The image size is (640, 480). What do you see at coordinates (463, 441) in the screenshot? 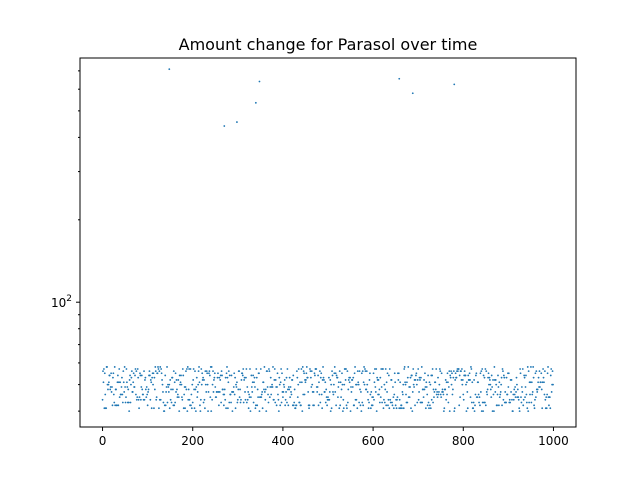
I see `x-tick-label: 800` at bounding box center [463, 441].